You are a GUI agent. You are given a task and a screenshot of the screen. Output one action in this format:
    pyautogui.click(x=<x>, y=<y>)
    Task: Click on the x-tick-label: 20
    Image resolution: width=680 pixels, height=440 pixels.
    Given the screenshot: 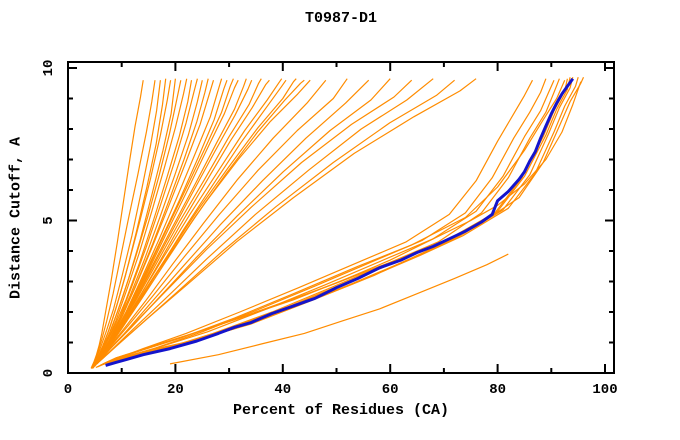 What is the action you would take?
    pyautogui.click(x=175, y=390)
    